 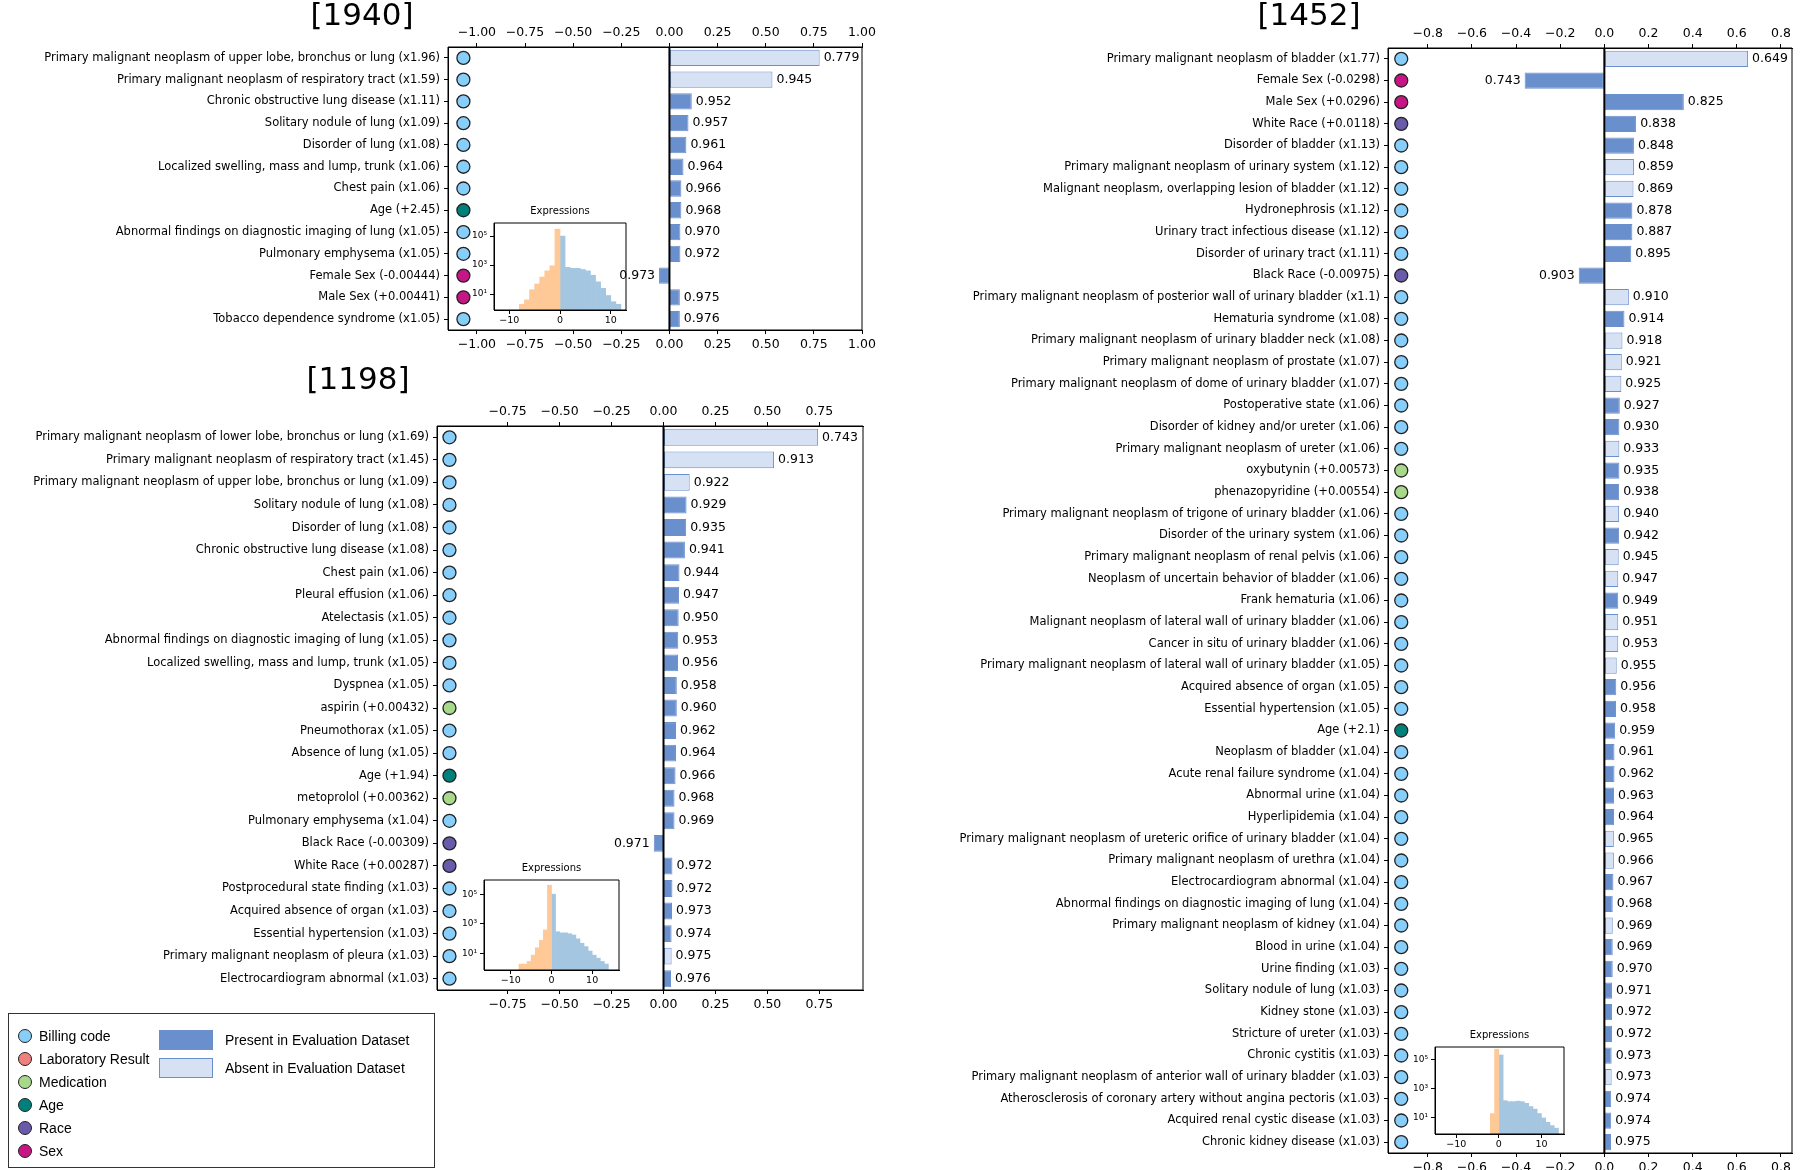 I want to click on annotation: 0.976, so click(x=692, y=977).